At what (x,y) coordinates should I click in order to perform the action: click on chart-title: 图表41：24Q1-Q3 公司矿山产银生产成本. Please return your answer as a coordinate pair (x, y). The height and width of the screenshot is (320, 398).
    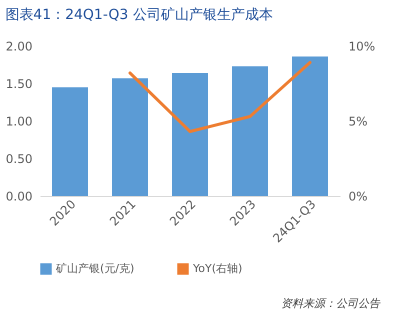
    Looking at the image, I should click on (139, 15).